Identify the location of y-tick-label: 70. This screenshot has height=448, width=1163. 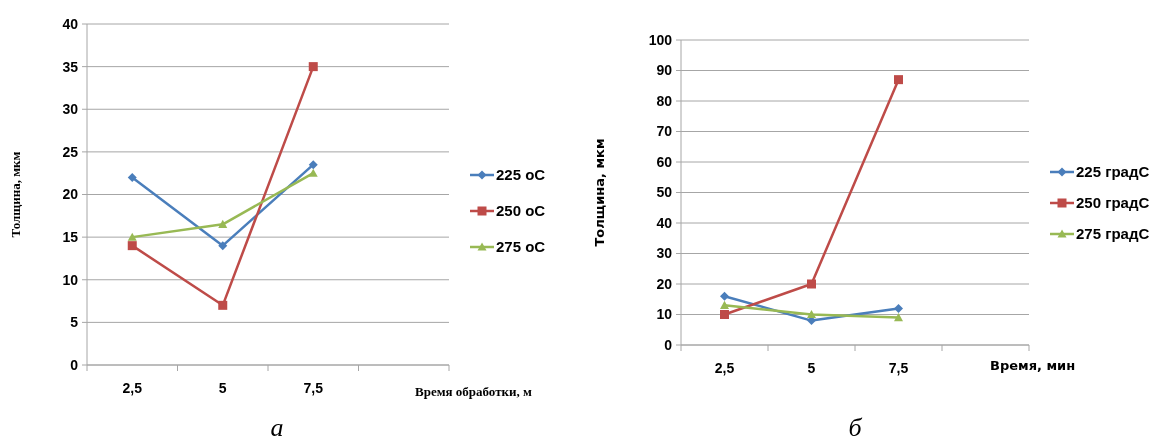
(664, 131).